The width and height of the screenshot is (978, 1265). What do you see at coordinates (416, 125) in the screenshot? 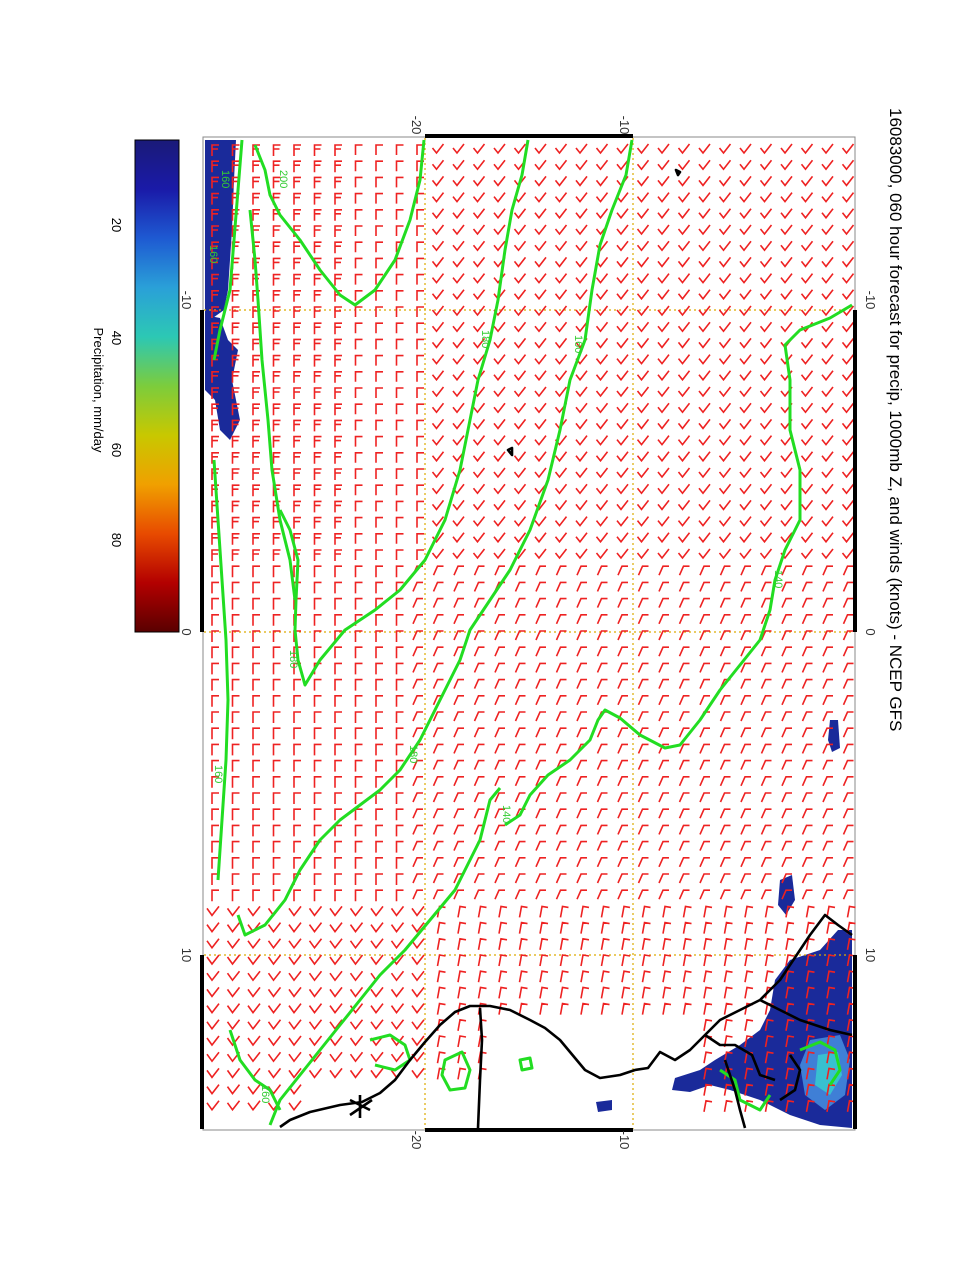
I see `tick-label-top: -20` at bounding box center [416, 125].